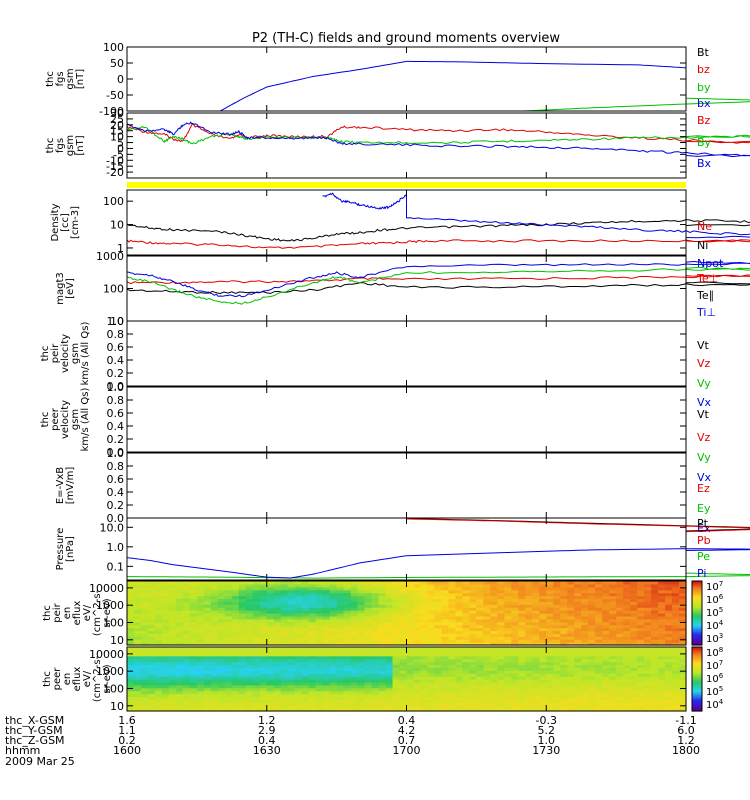 Image resolution: width=750 pixels, height=800 pixels. What do you see at coordinates (414, 613) in the screenshot?
I see `panel-peir-eflux` at bounding box center [414, 613].